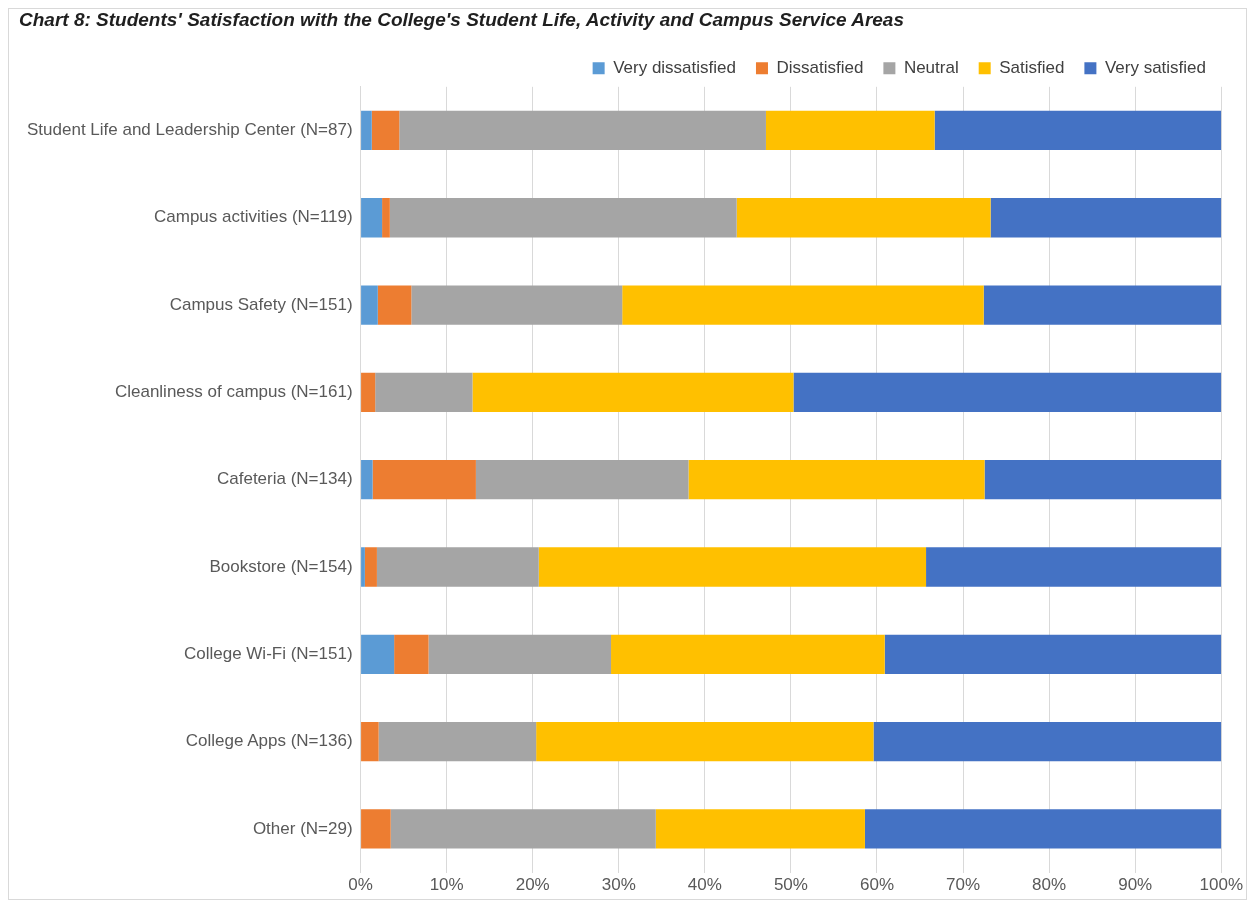 Image resolution: width=1255 pixels, height=912 pixels. What do you see at coordinates (1032, 67) in the screenshot?
I see `legend-label: Satisfied` at bounding box center [1032, 67].